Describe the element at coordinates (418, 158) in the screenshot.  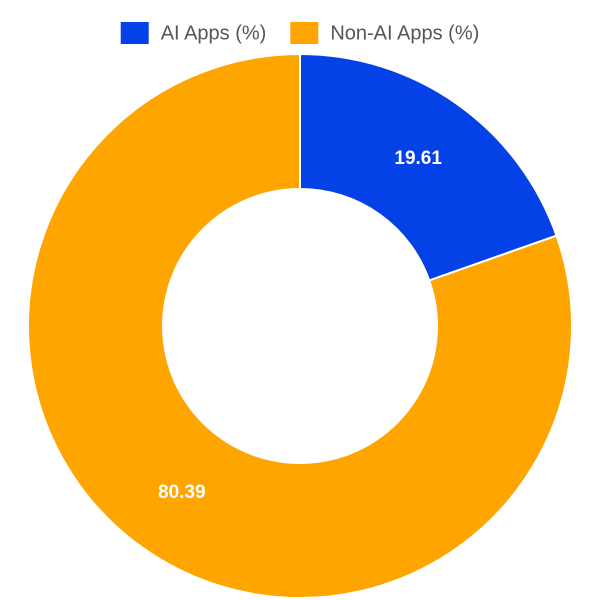
I see `value-label: 19.61` at that location.